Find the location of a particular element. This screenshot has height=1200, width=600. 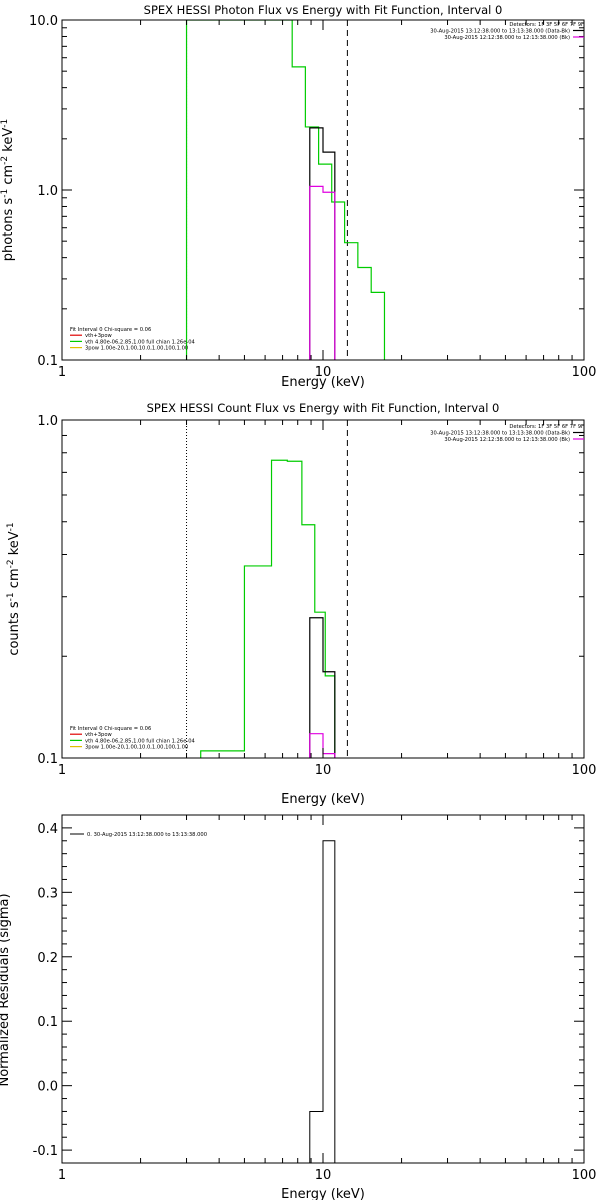

count-flux-ylabel: counts s-1 cm-2 keV-1 is located at coordinates (14, 588).